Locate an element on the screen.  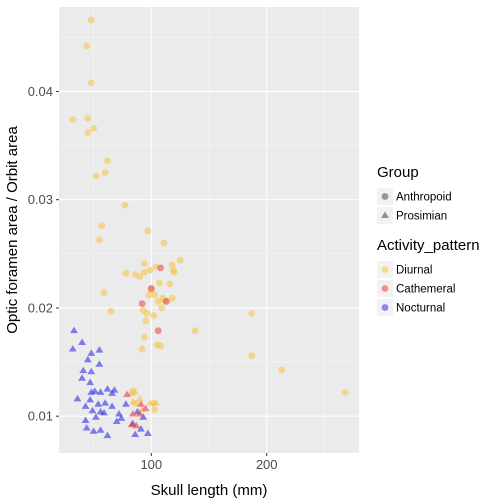
legend-title: Activity_pattern is located at coordinates (428, 245).